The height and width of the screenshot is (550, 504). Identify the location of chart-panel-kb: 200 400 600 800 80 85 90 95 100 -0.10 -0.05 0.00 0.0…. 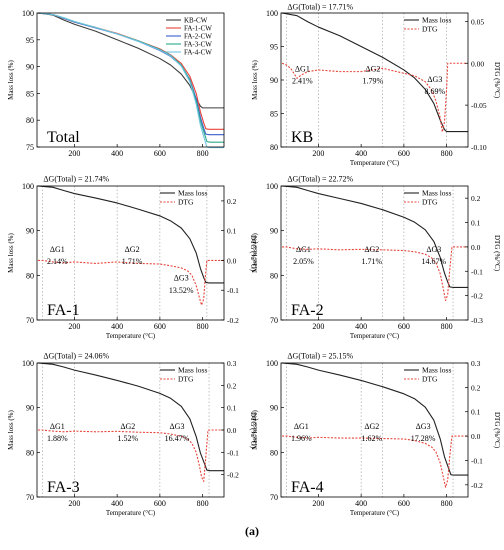
(376, 85).